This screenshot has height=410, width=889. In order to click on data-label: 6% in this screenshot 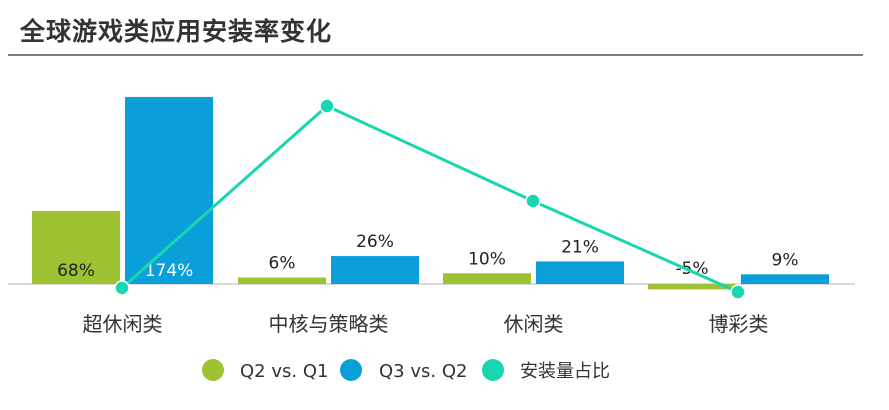, I will do `click(282, 264)`.